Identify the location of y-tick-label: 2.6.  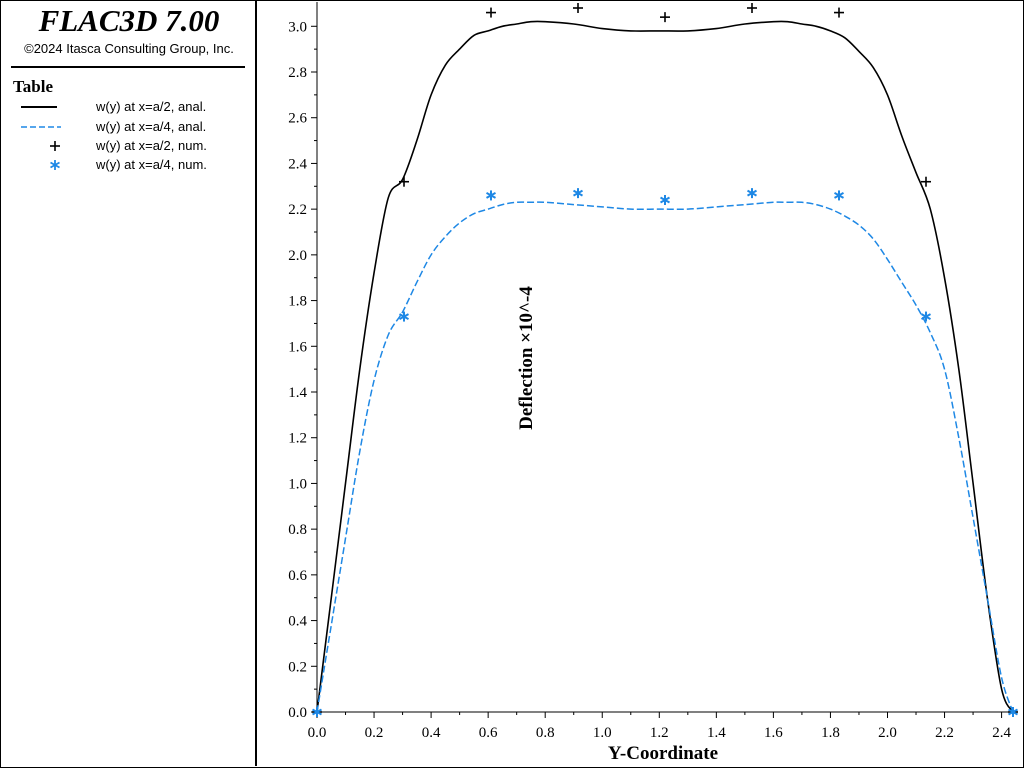
(297, 119).